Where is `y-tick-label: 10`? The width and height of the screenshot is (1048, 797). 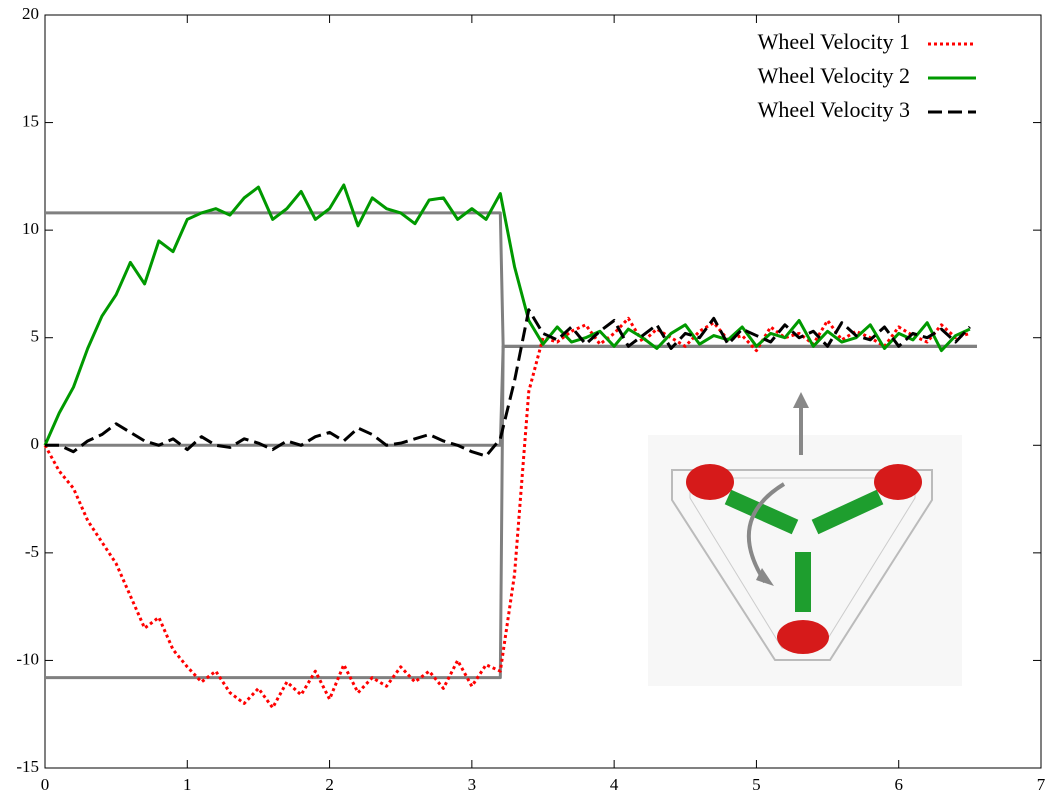
y-tick-label: 10 is located at coordinates (30, 228).